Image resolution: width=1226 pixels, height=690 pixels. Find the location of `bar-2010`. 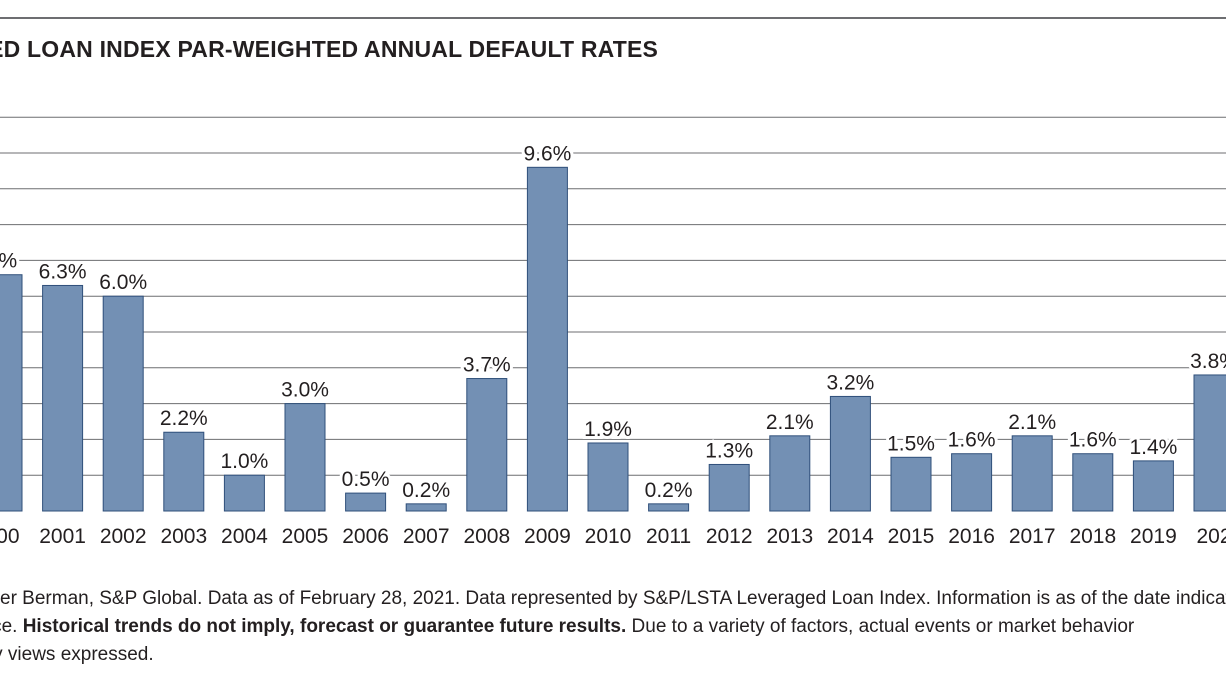

bar-2010 is located at coordinates (608, 477).